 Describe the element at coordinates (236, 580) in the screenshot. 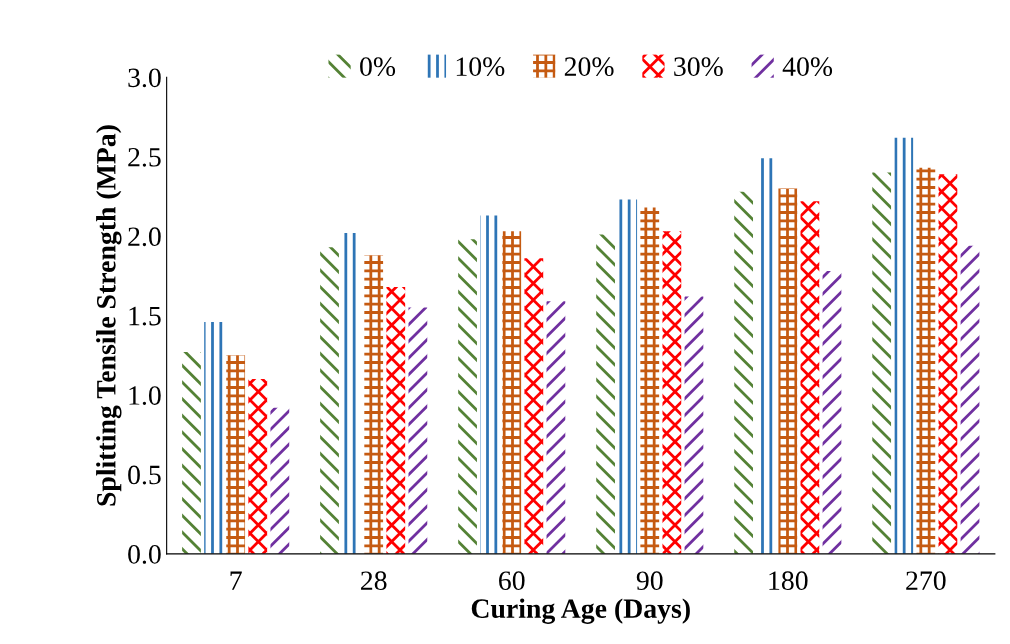

I see `x-tick-label: 7` at that location.